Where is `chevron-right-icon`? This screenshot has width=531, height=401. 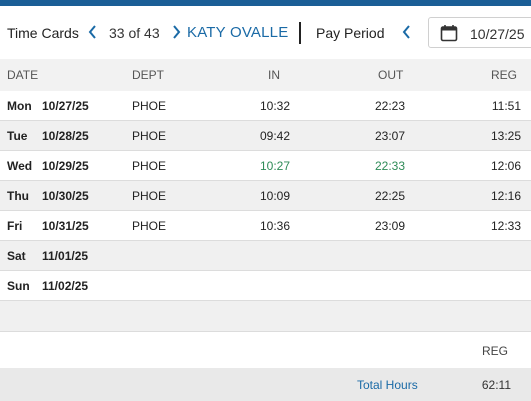 chevron-right-icon is located at coordinates (177, 32).